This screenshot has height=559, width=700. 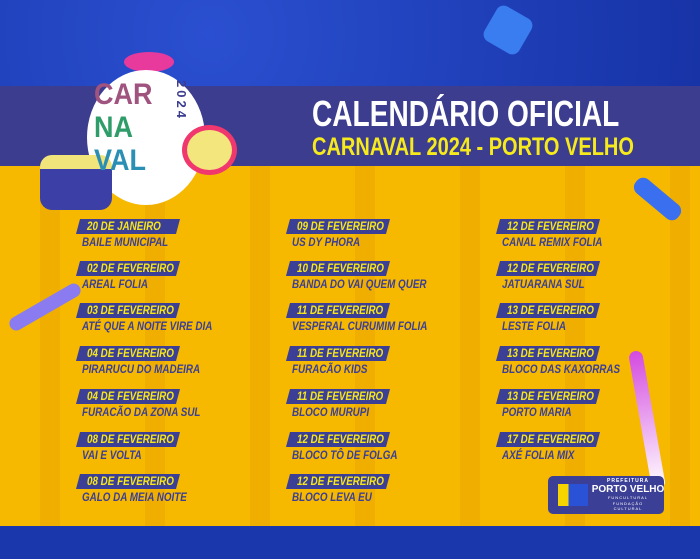 I want to click on tambourine-icon, so click(x=209, y=150).